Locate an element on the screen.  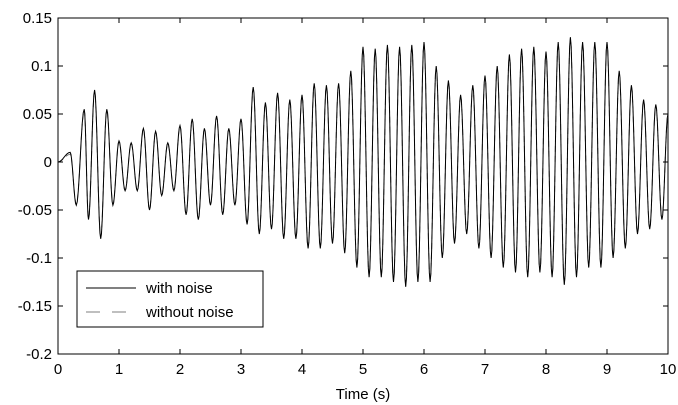
x-tick-label: 0 is located at coordinates (58, 369).